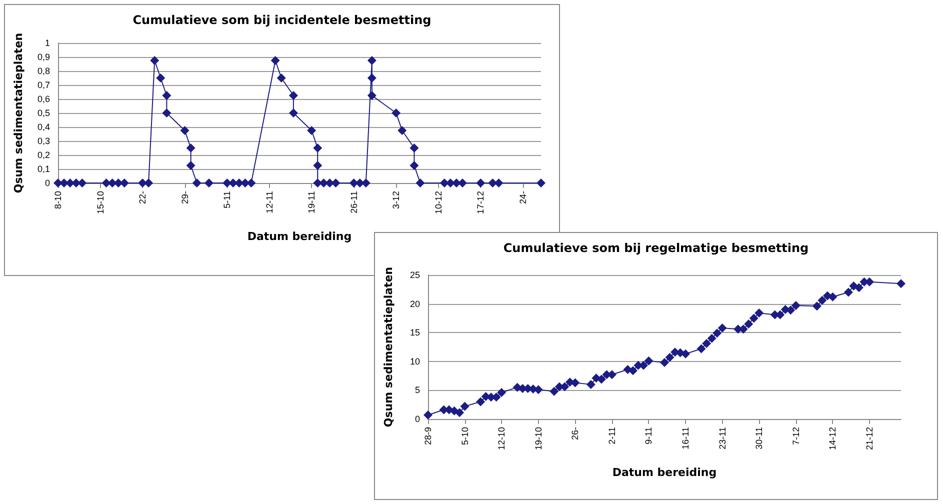  What do you see at coordinates (43, 99) in the screenshot?
I see `y-tick-label: 0,6` at bounding box center [43, 99].